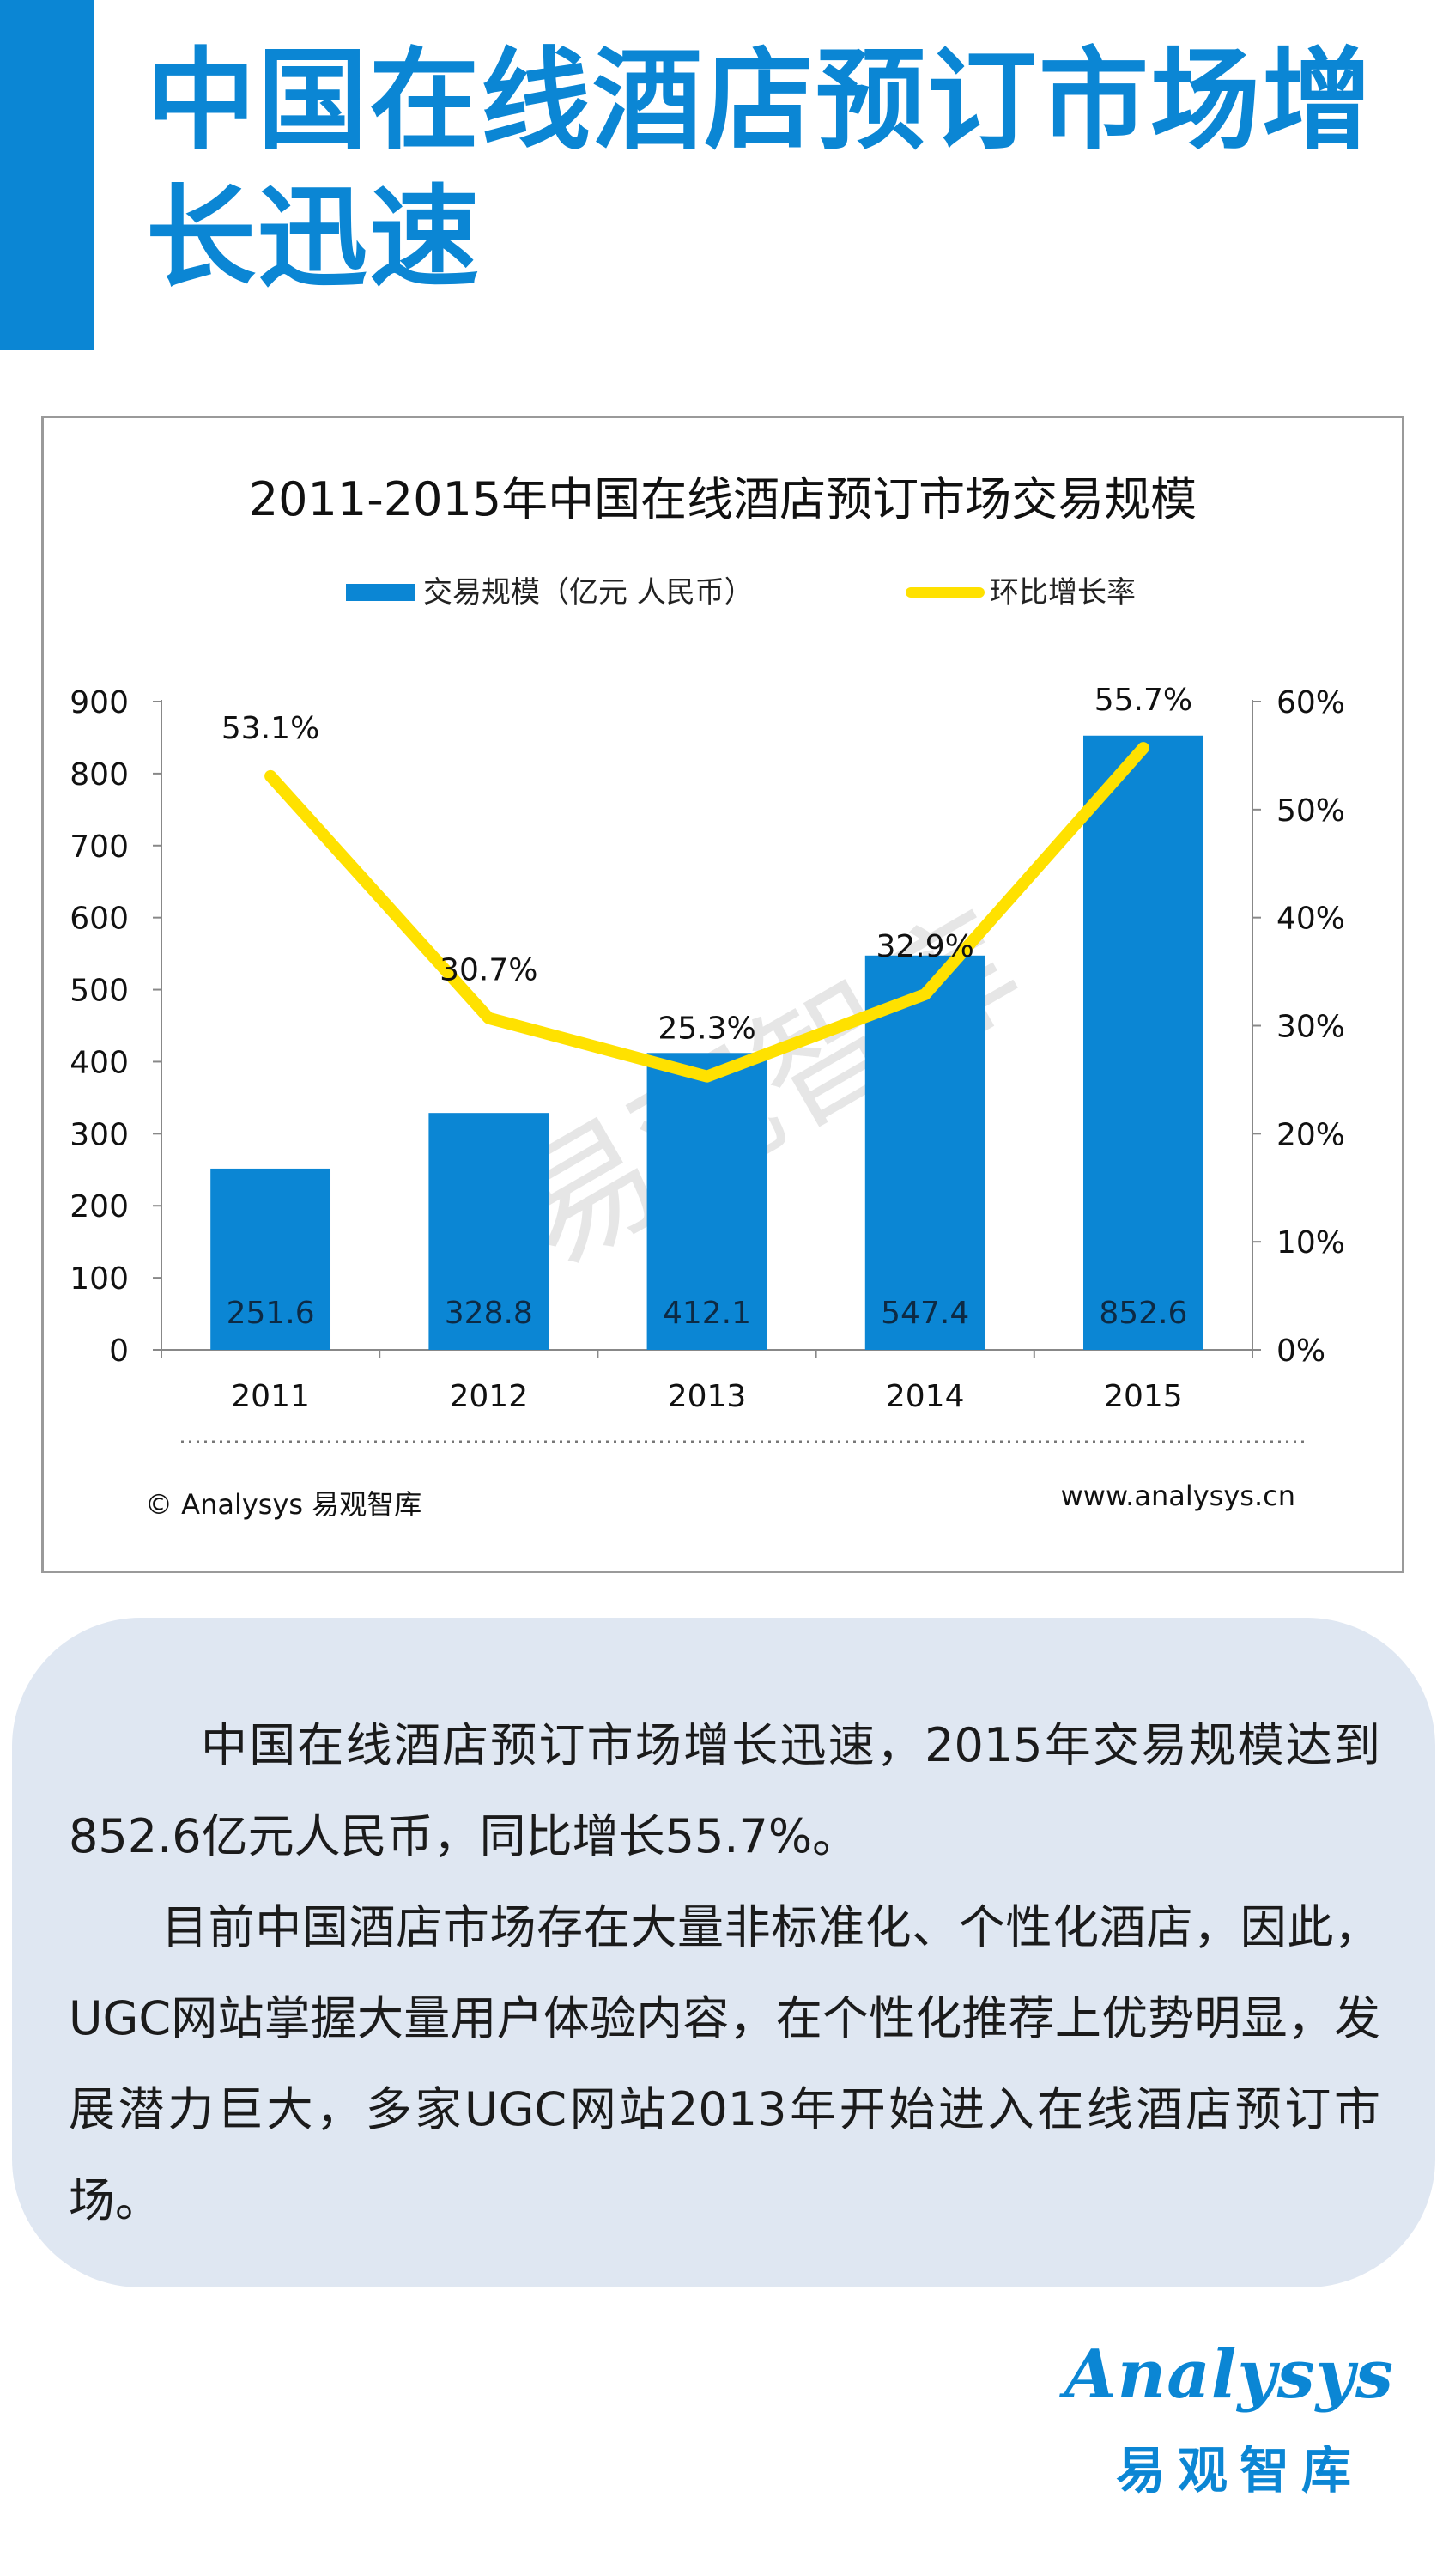  Describe the element at coordinates (1240, 2470) in the screenshot. I see `brand-chinese-name: 易观智库` at that location.